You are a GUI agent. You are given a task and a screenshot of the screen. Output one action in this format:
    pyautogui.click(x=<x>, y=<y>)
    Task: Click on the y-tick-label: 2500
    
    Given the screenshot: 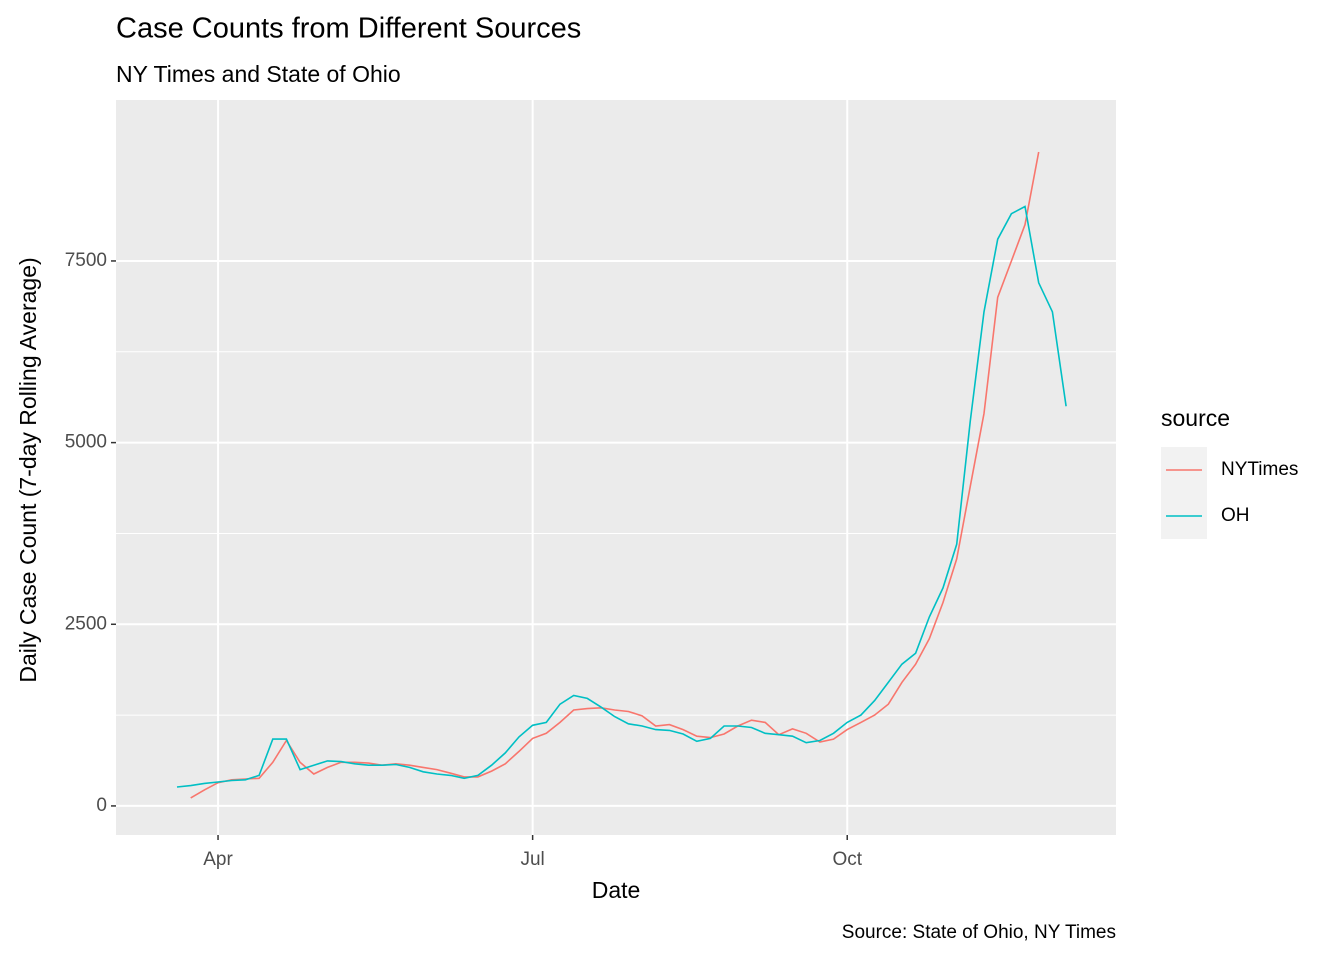 What is the action you would take?
    pyautogui.click(x=86, y=623)
    